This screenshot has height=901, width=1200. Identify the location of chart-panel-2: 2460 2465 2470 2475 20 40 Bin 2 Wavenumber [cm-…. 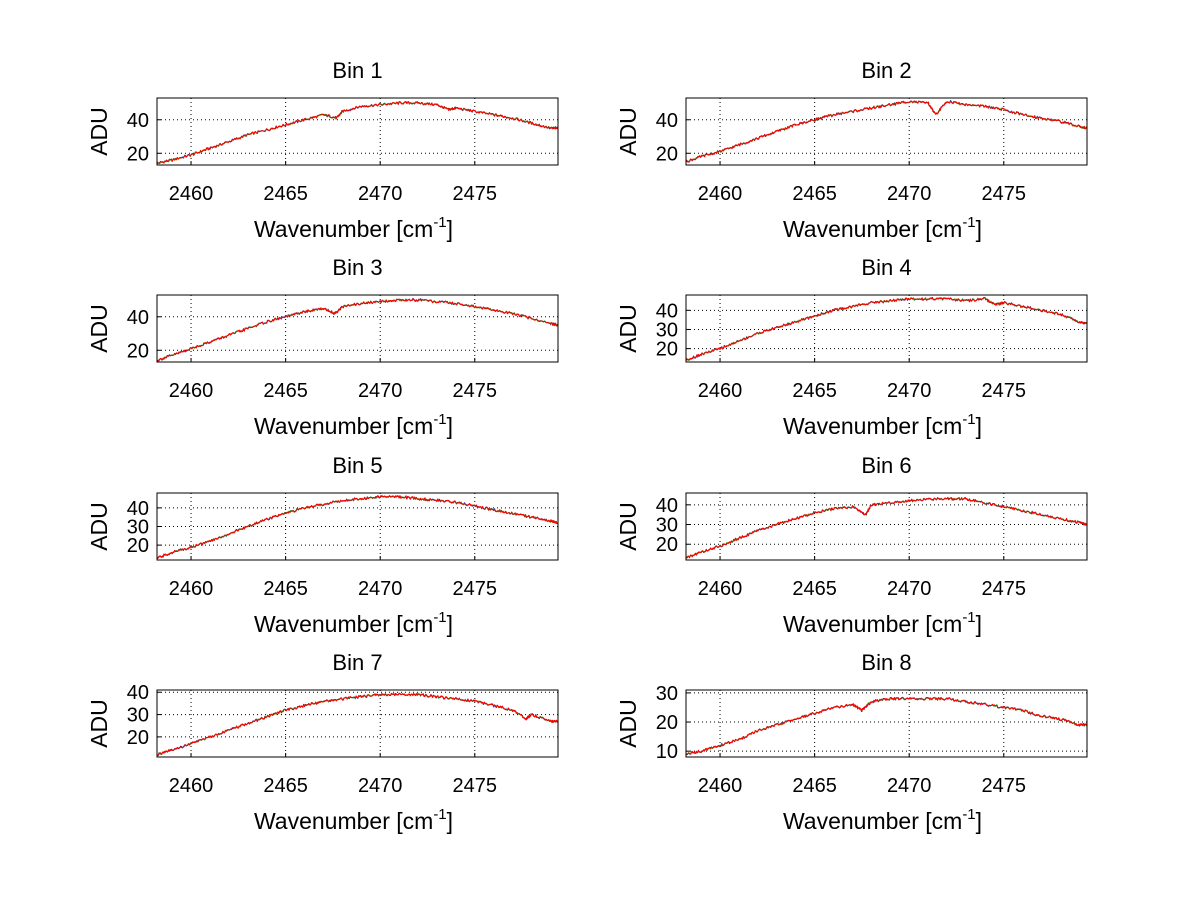
(851, 150).